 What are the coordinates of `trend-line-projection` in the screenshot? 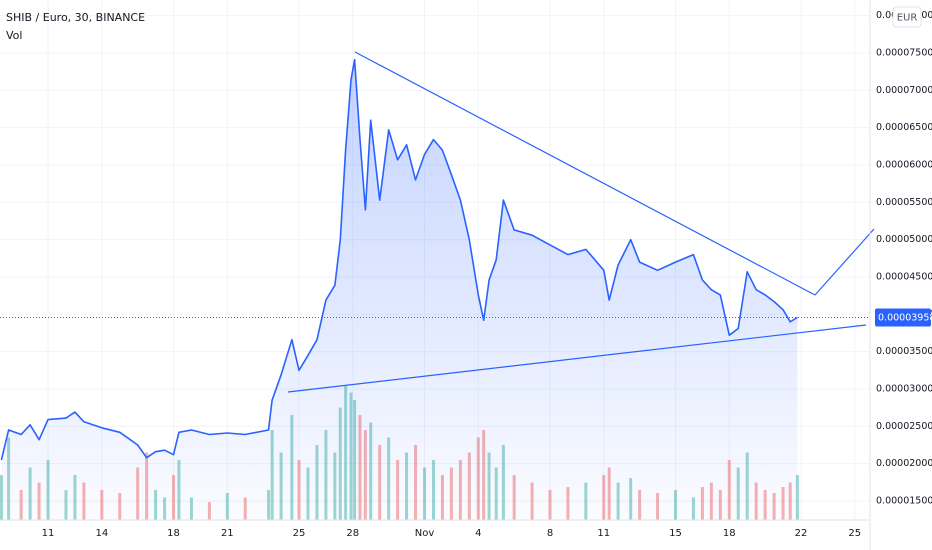 It's located at (844, 262).